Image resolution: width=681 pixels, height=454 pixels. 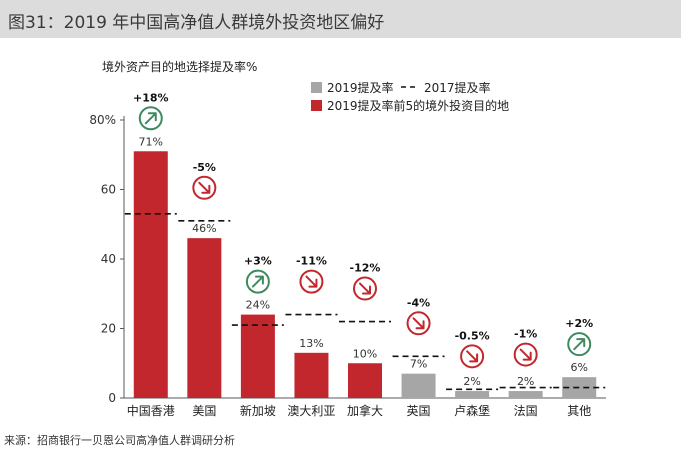 What do you see at coordinates (258, 410) in the screenshot?
I see `category-label: 新加坡` at bounding box center [258, 410].